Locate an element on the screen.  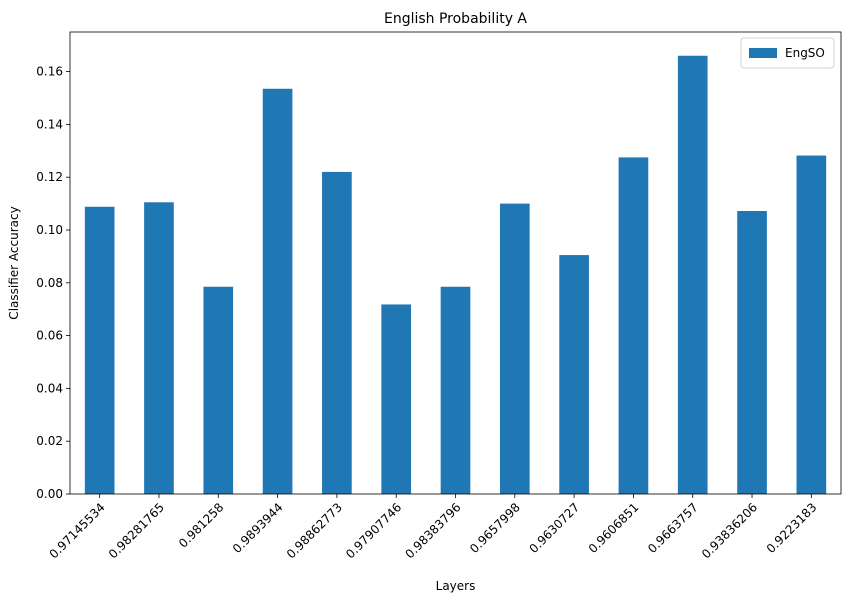
y-tick-label: 0.12 is located at coordinates (49, 177).